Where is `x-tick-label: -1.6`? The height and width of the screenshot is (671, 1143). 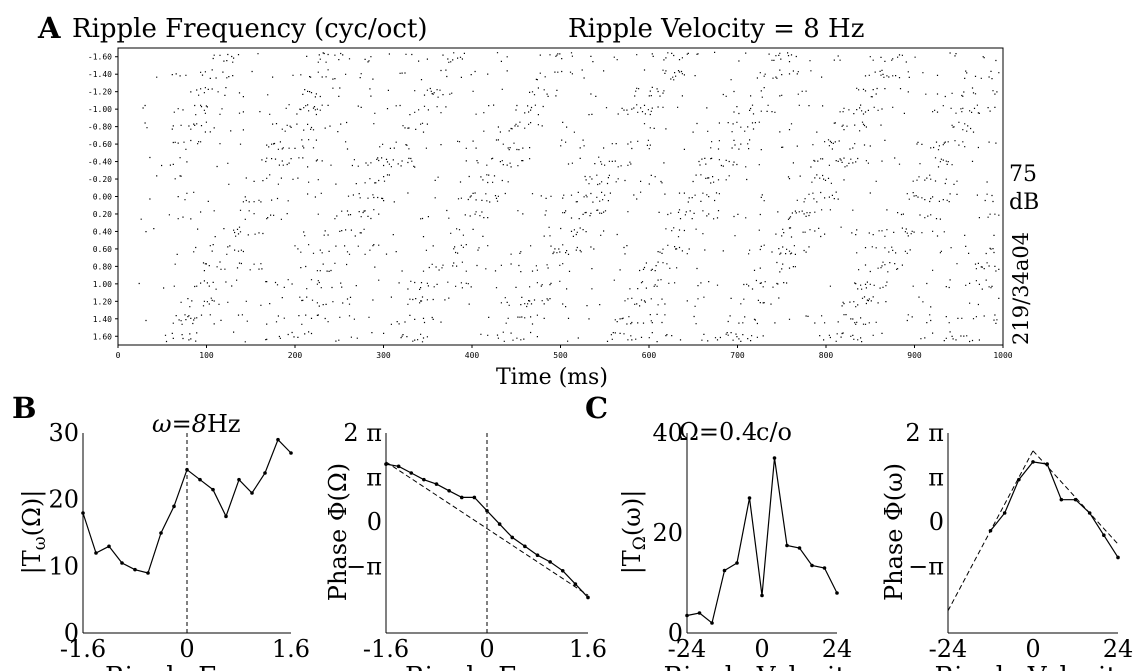
x-tick-label: -1.6 is located at coordinates (386, 649).